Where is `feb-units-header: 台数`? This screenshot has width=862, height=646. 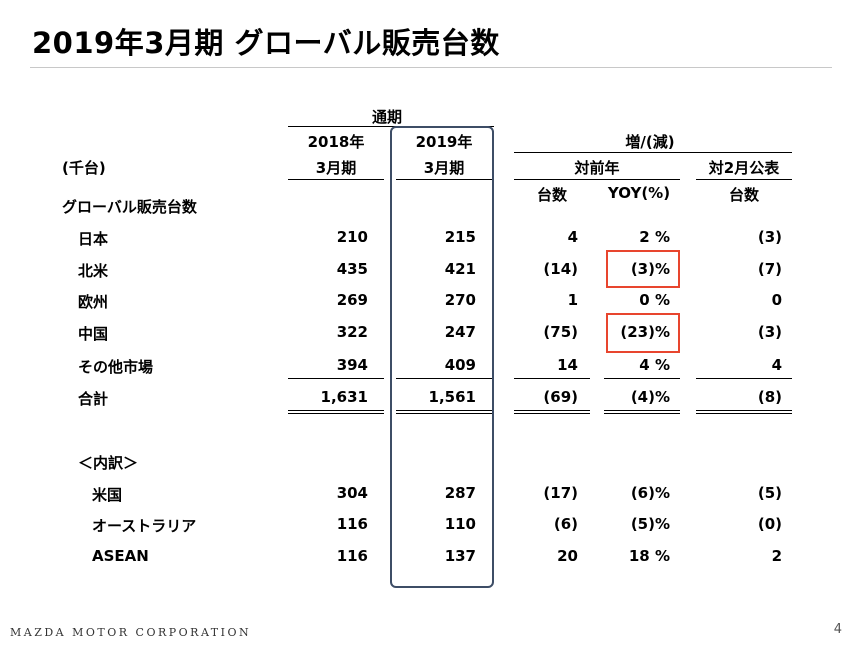 feb-units-header: 台数 is located at coordinates (743, 195).